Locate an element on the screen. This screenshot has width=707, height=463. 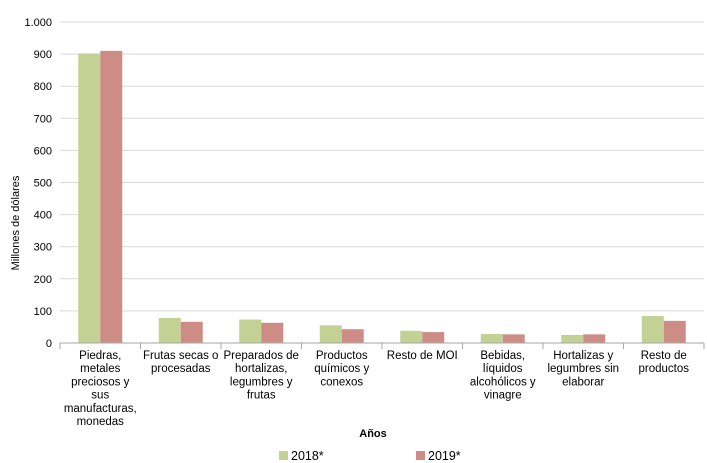
axes is located at coordinates (382, 345).